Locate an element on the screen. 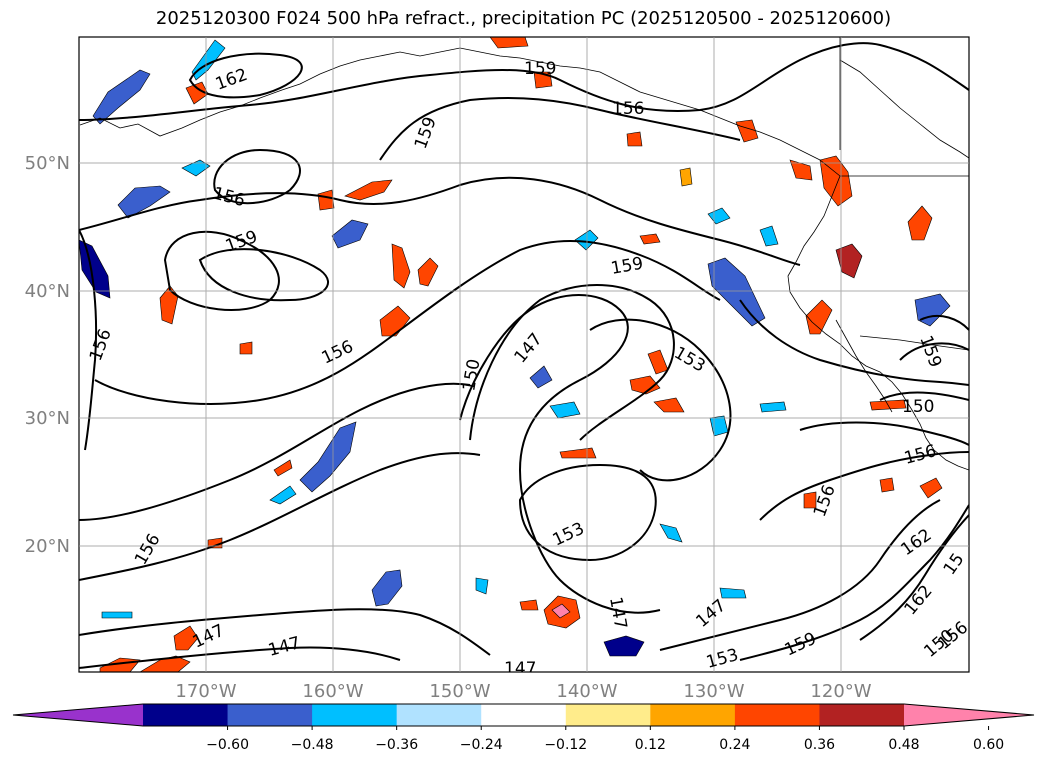  colorbar-tick-label: 0.48 is located at coordinates (903, 745).